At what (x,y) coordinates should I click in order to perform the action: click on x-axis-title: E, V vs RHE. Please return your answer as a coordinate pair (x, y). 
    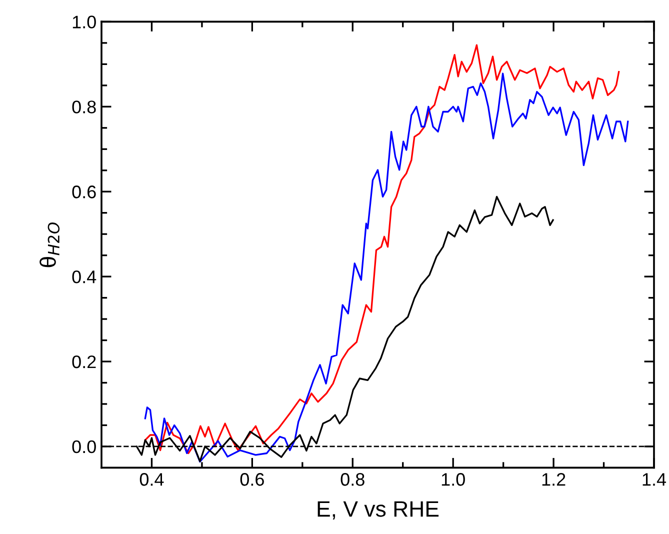
    Looking at the image, I should click on (378, 510).